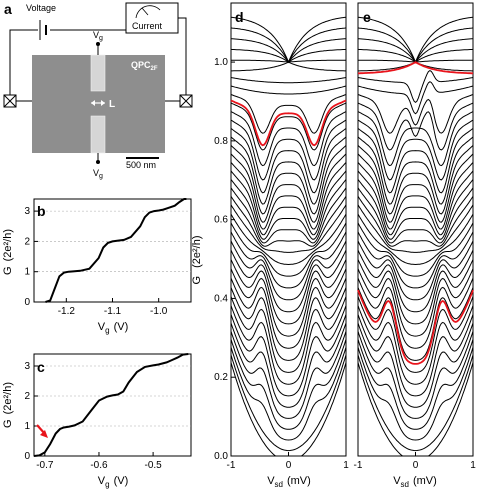 The image size is (480, 489). I want to click on panel-b: 0 1 2 3 -1.2 -1.1 -1.0 b G(2e²/h) Vg (V), so click(97, 266).